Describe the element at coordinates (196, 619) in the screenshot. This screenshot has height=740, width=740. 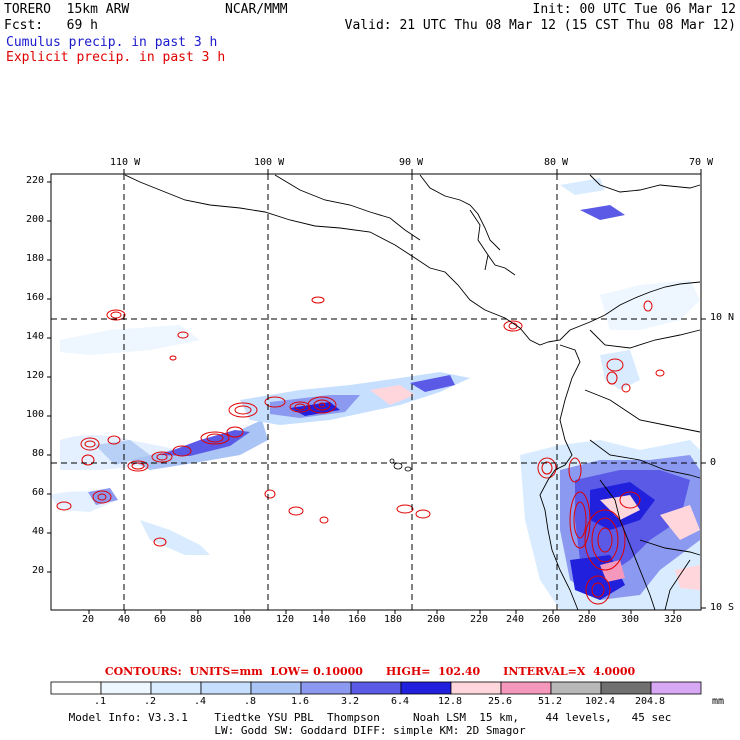
I see `x-tick: 80` at that location.